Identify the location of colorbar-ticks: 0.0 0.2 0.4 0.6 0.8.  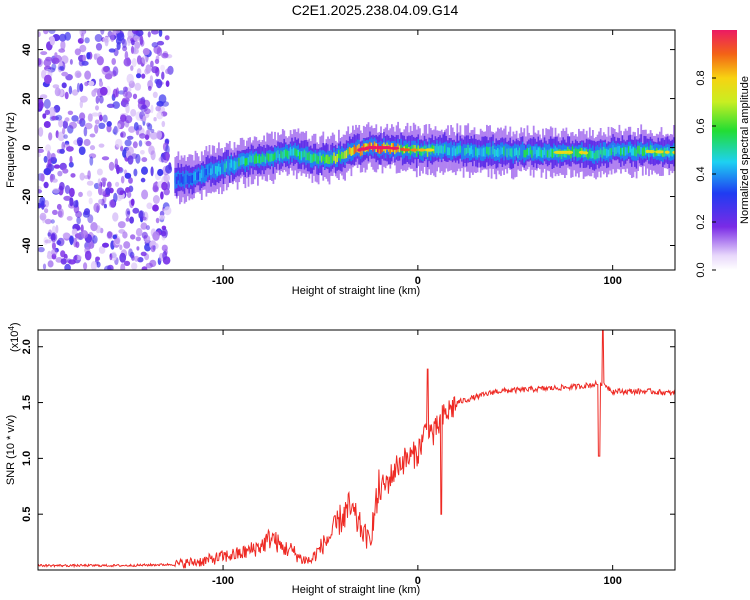
(705, 174).